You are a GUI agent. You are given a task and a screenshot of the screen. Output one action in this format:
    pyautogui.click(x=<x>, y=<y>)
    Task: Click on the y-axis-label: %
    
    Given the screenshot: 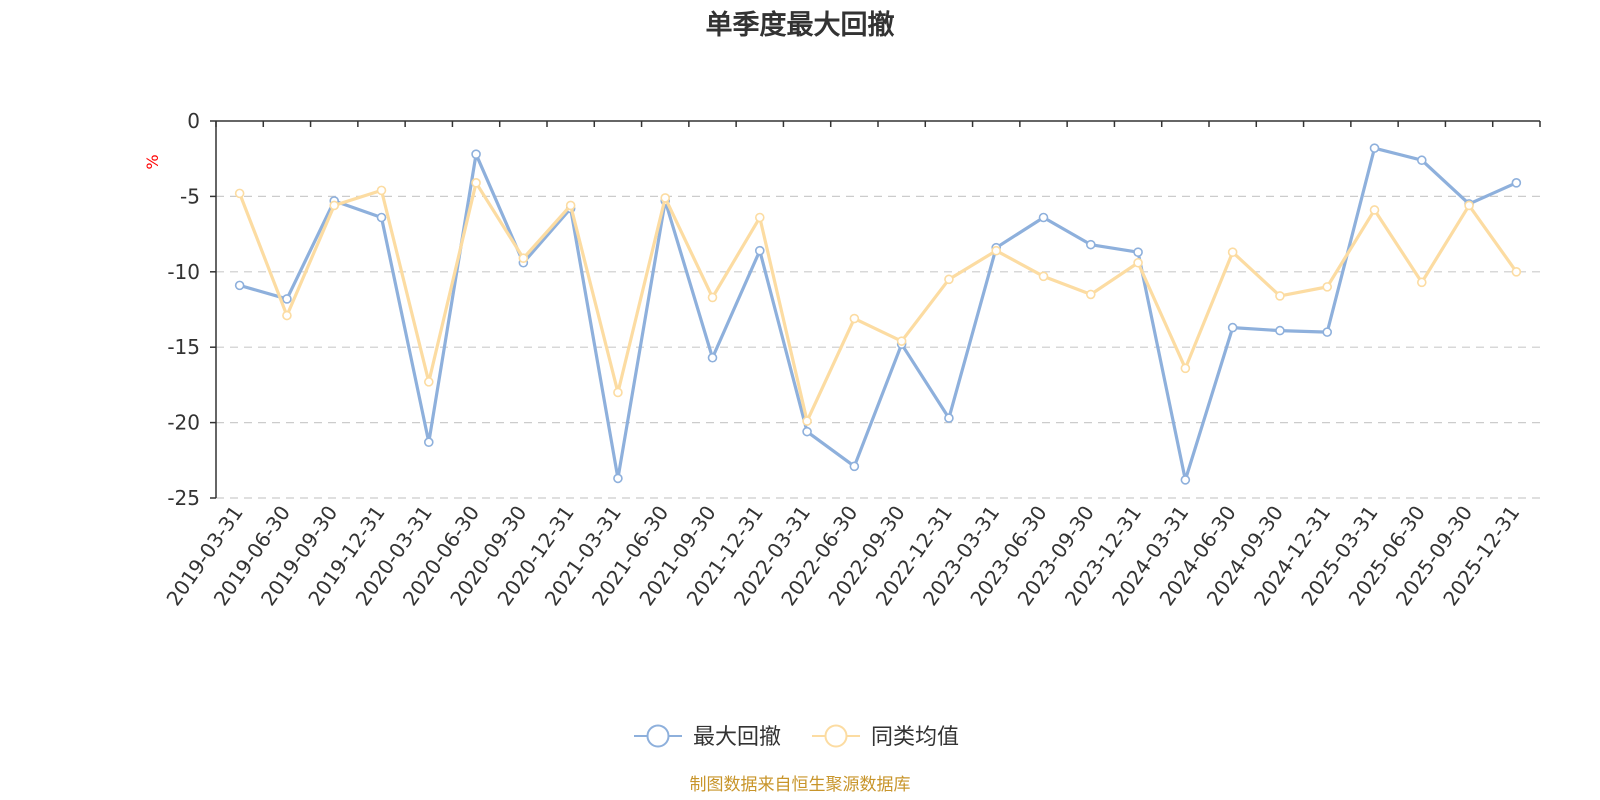 What is the action you would take?
    pyautogui.click(x=152, y=161)
    